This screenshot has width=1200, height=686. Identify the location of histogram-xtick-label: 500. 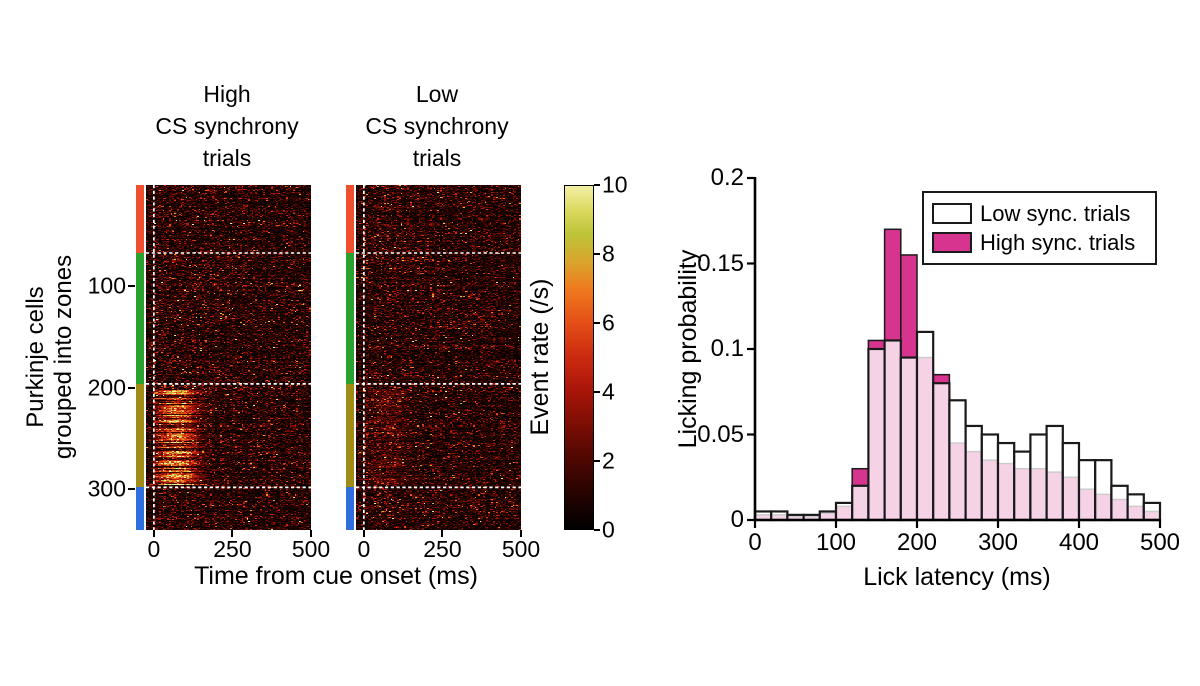
(1160, 542).